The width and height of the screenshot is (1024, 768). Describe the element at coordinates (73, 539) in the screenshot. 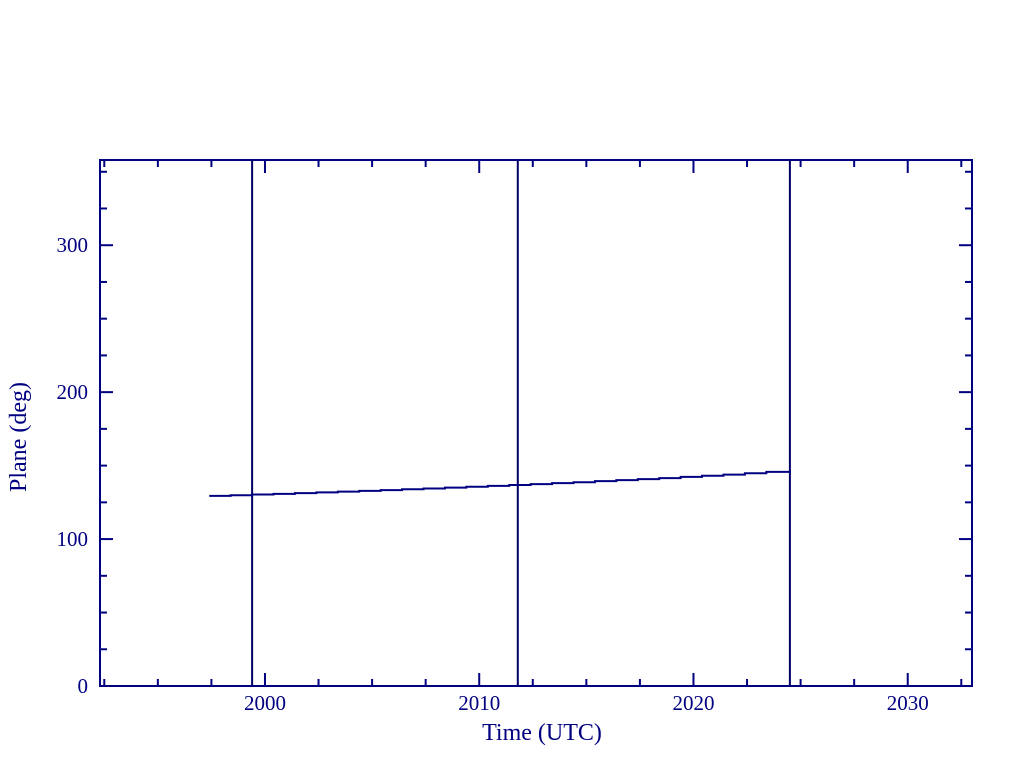

I see `y-tick-label-100: 100` at that location.